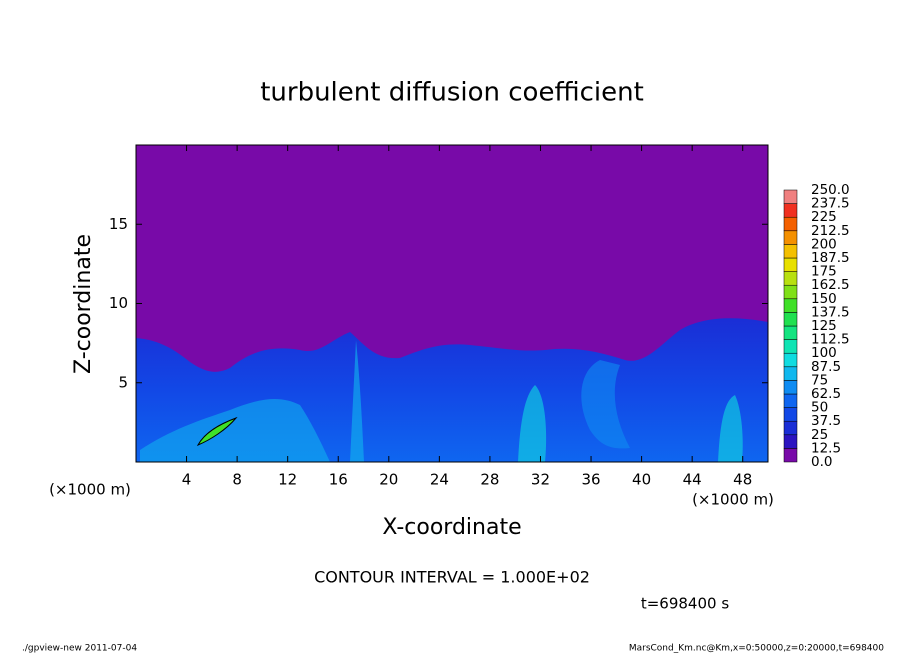 The image size is (904, 654). Describe the element at coordinates (692, 480) in the screenshot. I see `x-tick-label: 44` at that location.